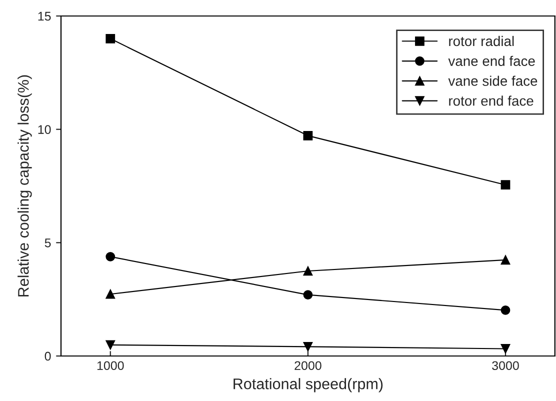 The width and height of the screenshot is (556, 401). I want to click on y-tick-label: 10, so click(44, 129).